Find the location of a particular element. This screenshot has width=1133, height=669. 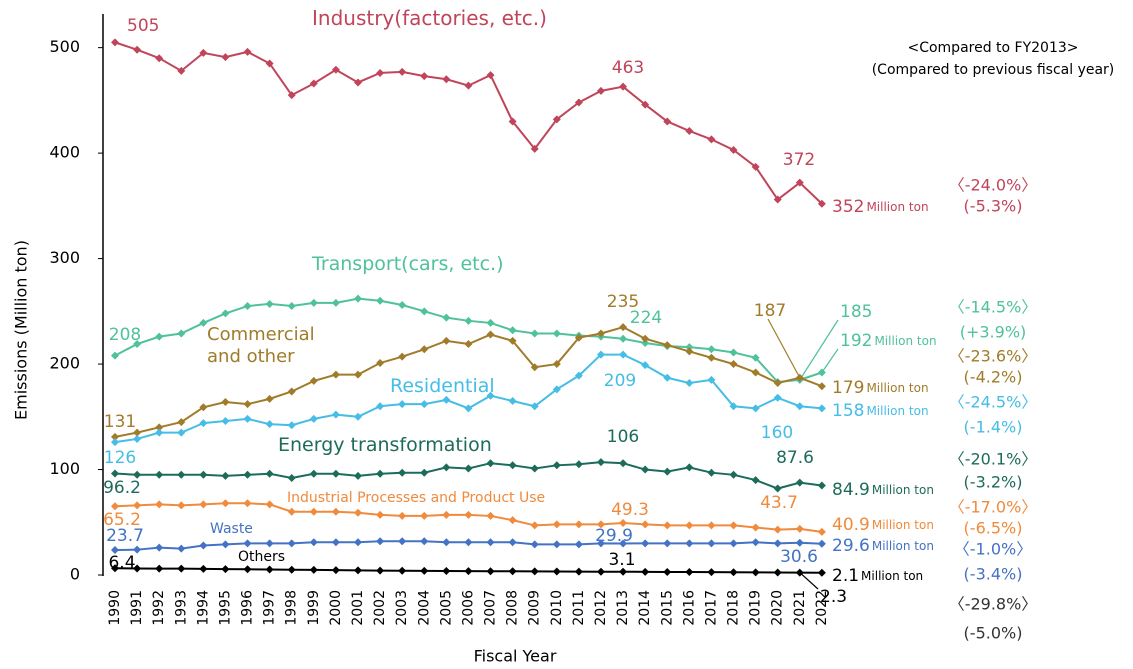

data-label-value: 209 is located at coordinates (620, 381).